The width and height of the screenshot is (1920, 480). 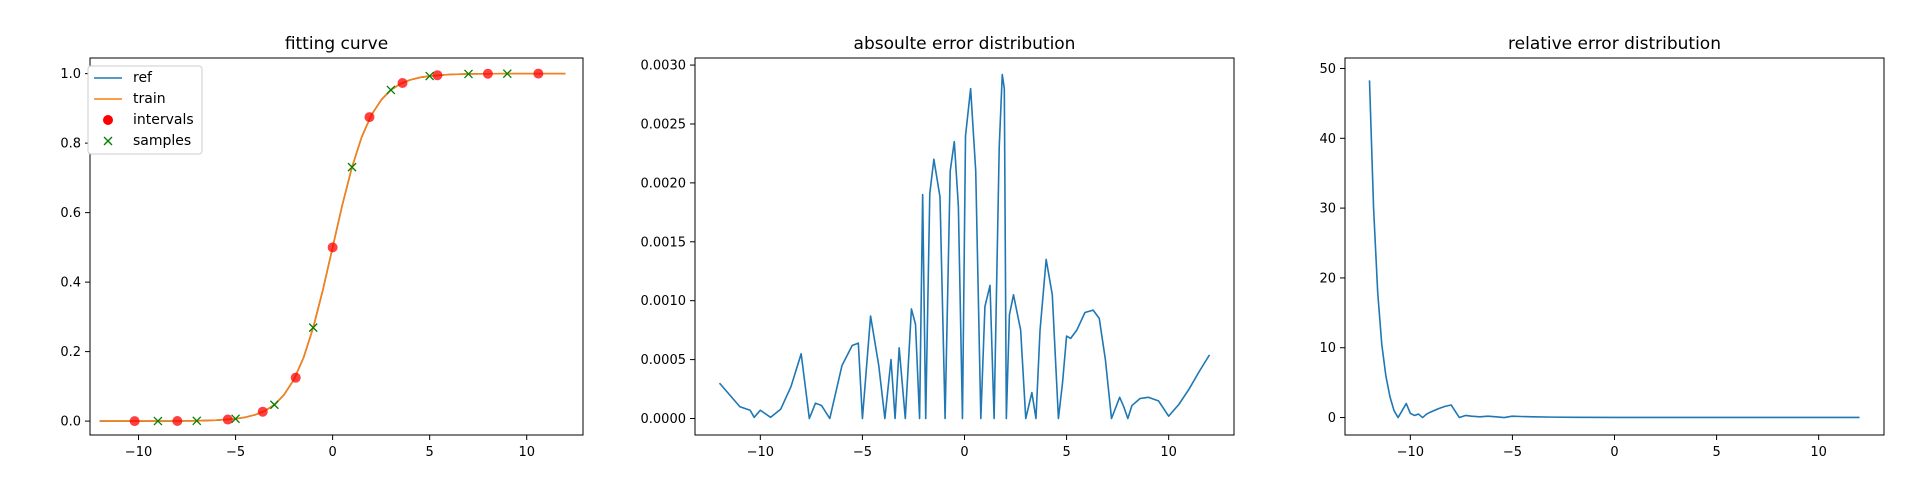 I want to click on legend-label-intervals: intervals, so click(x=163, y=120).